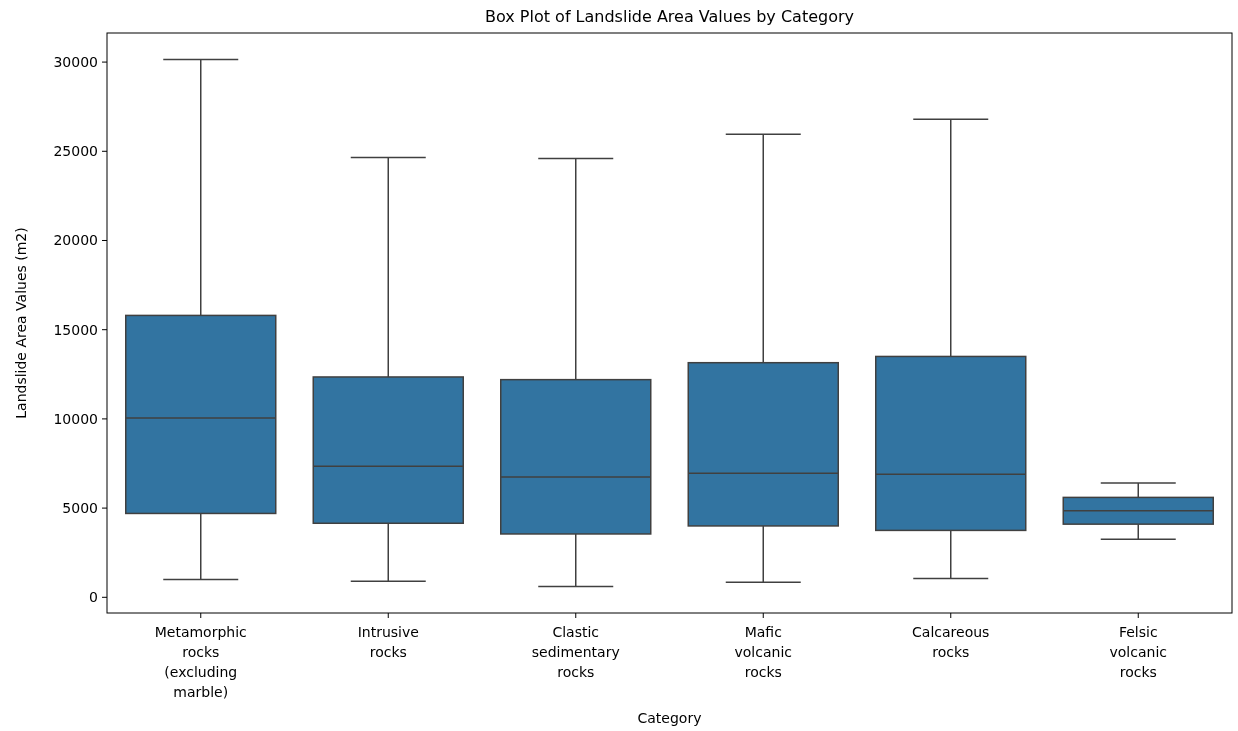 The image size is (1238, 731). What do you see at coordinates (21, 323) in the screenshot?
I see `y-axis-title: Landslide Area Values (m2)` at bounding box center [21, 323].